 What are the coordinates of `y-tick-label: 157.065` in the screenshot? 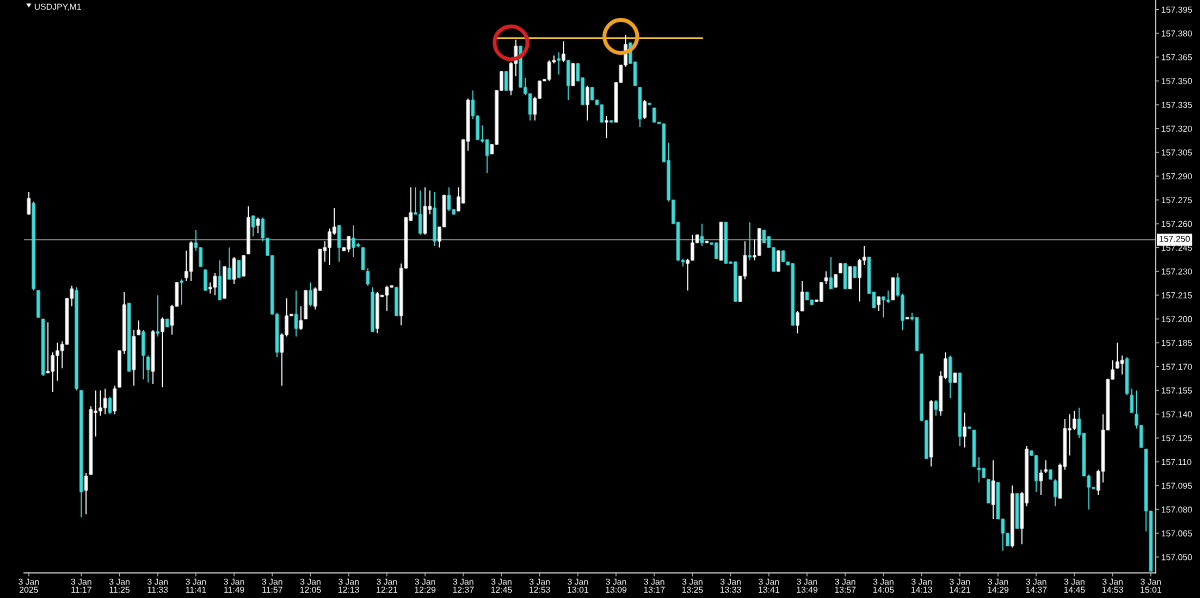 It's located at (1176, 533).